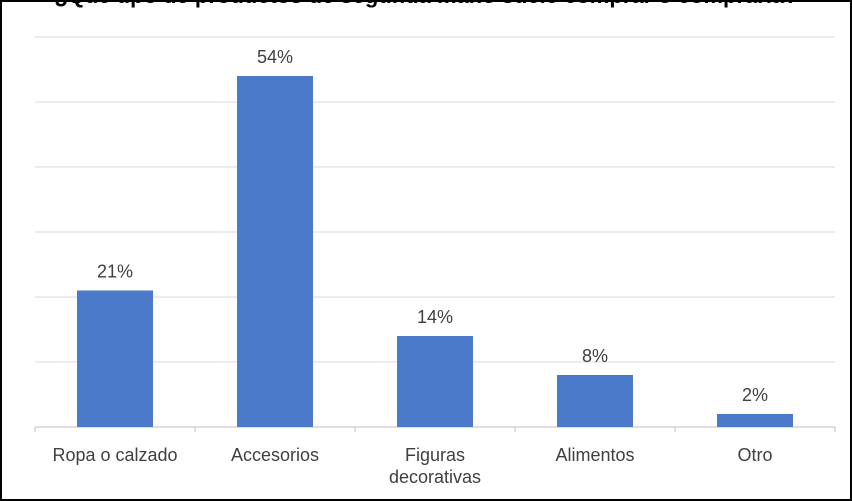 This screenshot has height=501, width=852. What do you see at coordinates (275, 57) in the screenshot?
I see `data-label-1: 54%` at bounding box center [275, 57].